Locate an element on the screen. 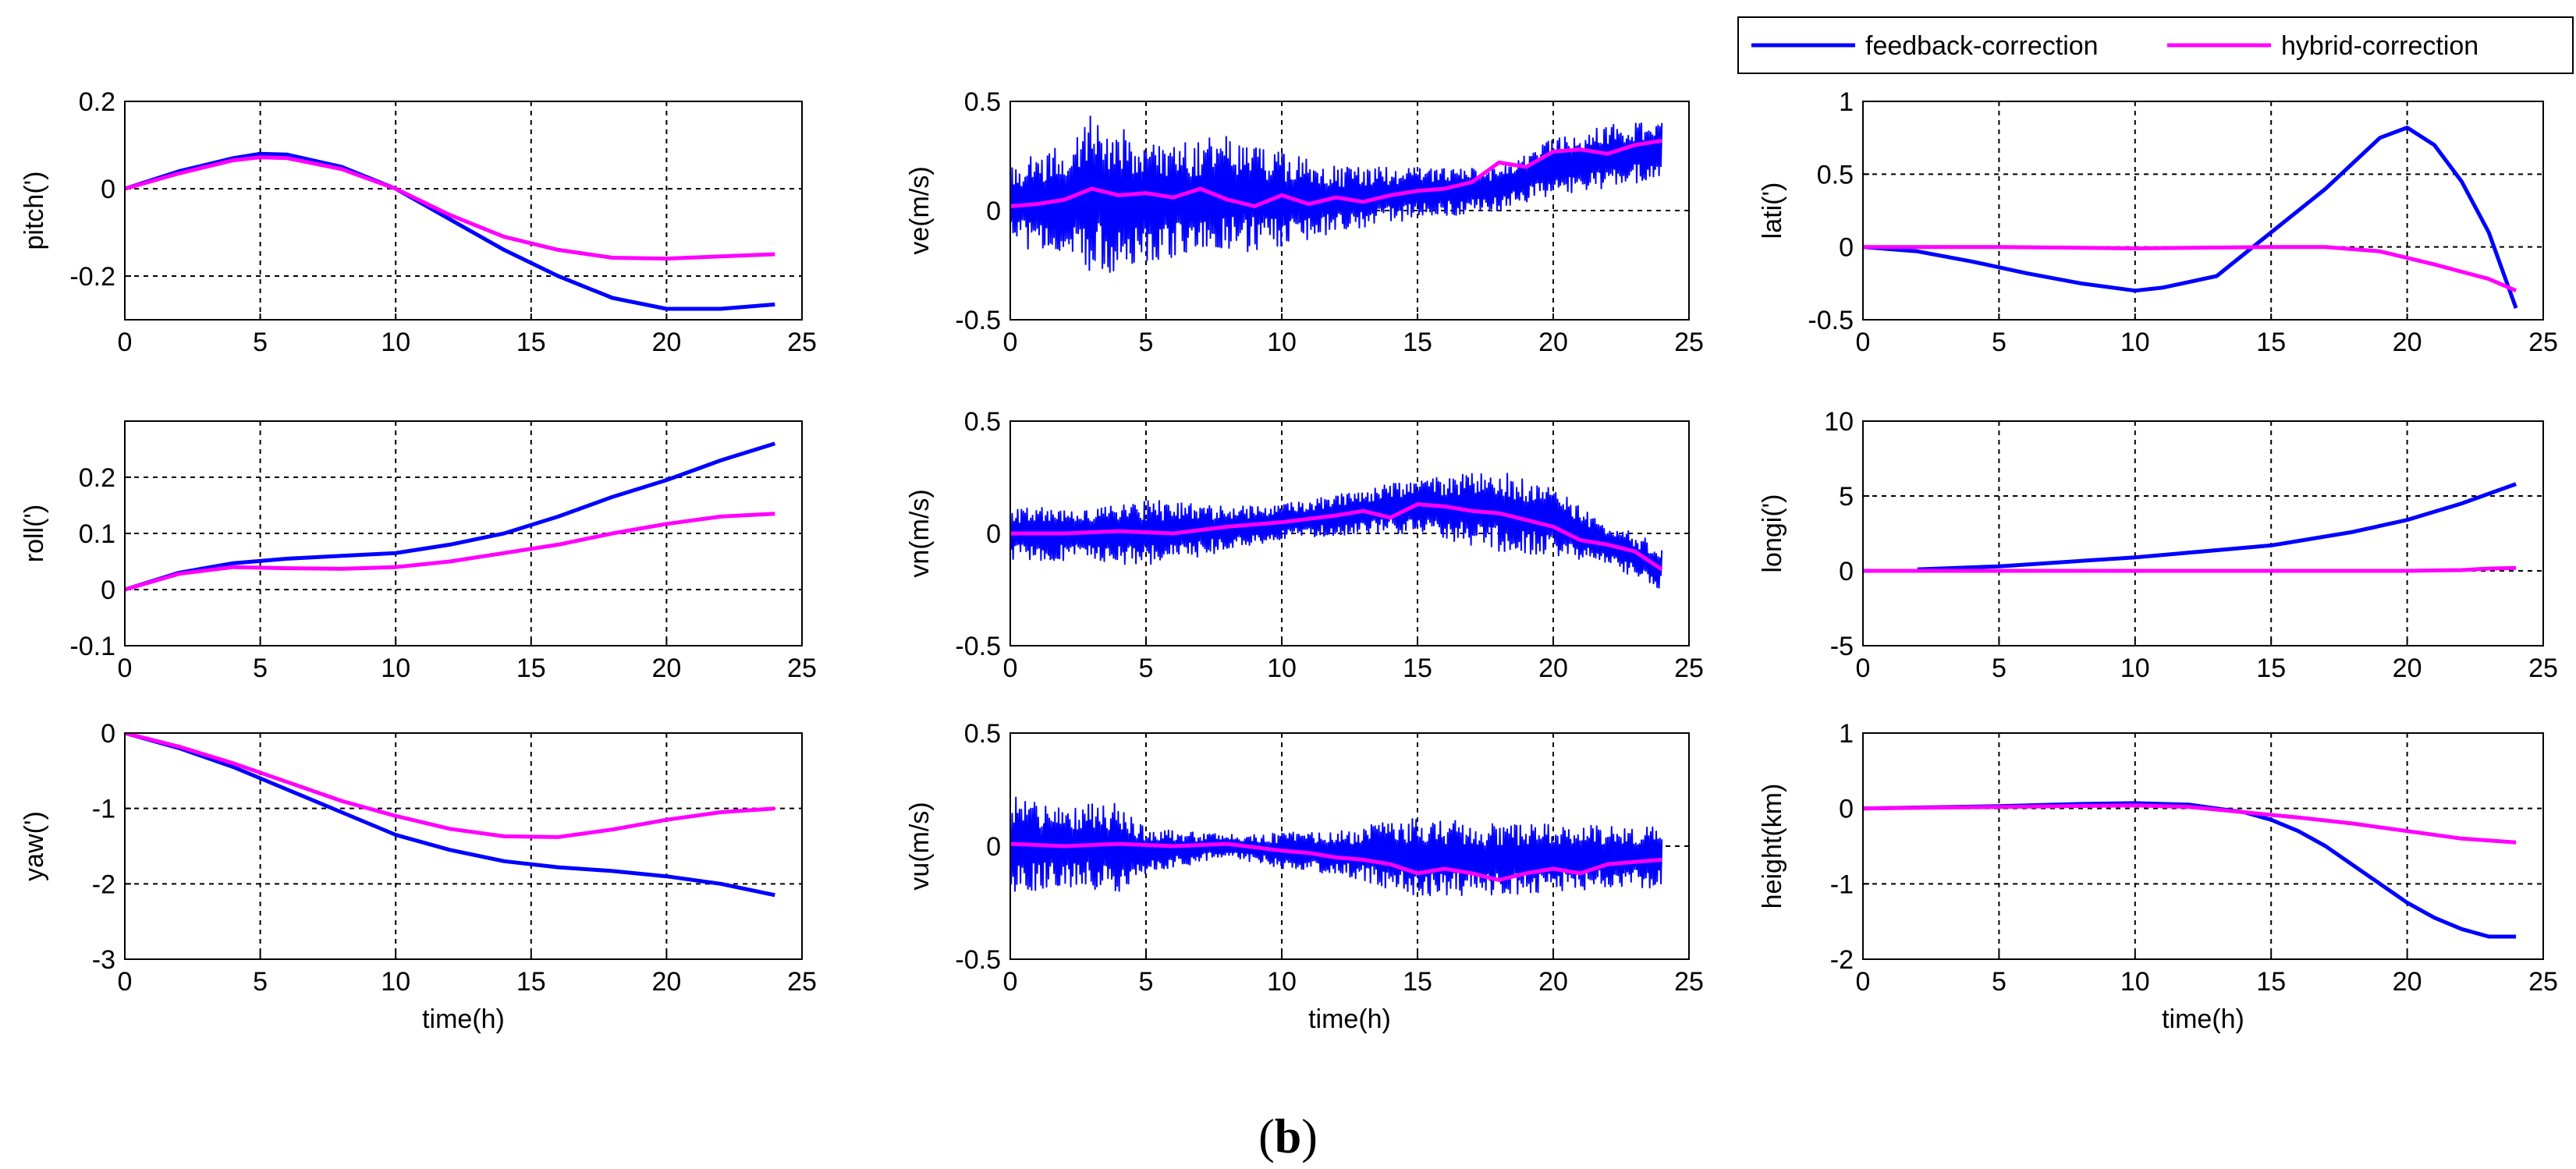 The height and width of the screenshot is (1169, 2576). series-group-height is located at coordinates (2190, 870).